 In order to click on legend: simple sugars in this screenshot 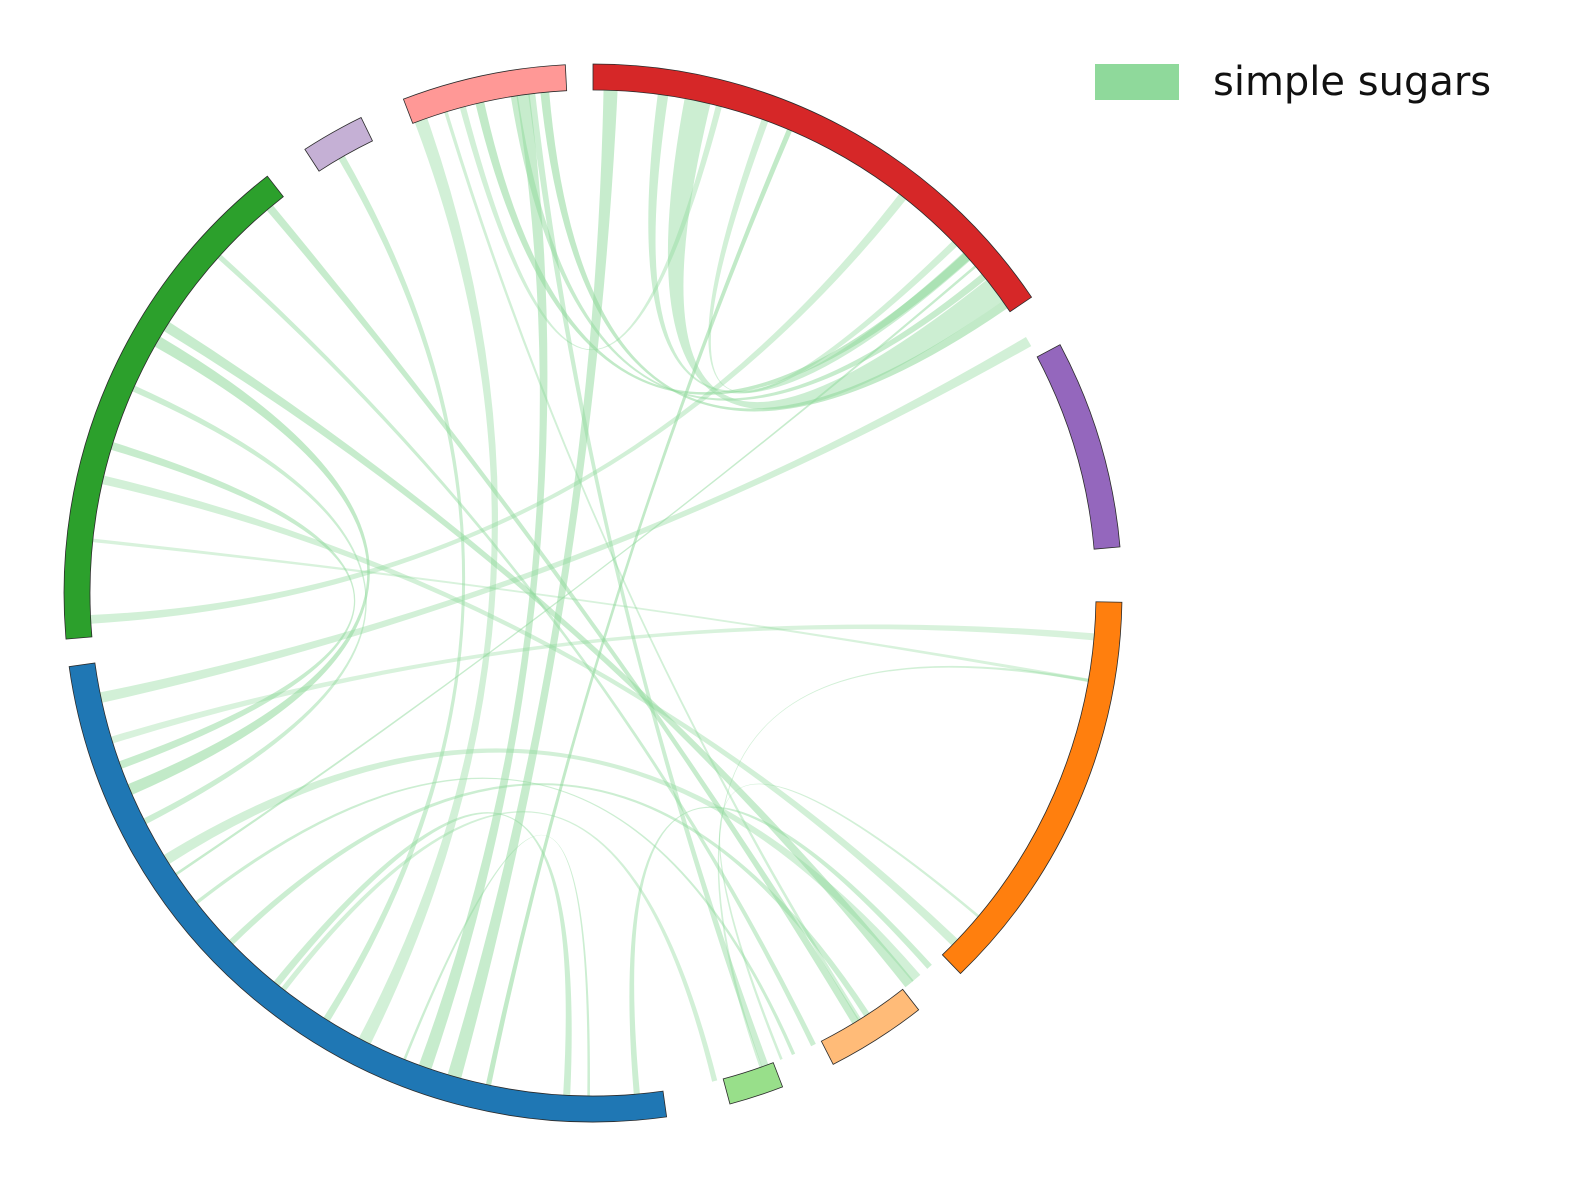, I will do `click(1293, 82)`.